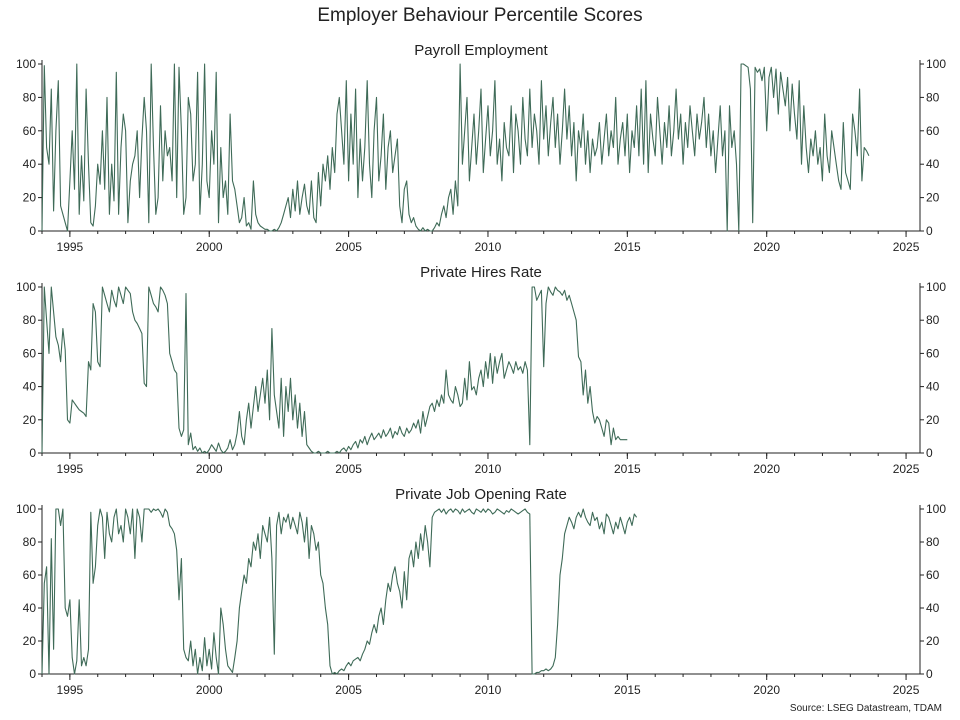  I want to click on main-title: Employer Behaviour Percentile Scores, so click(480, 15).